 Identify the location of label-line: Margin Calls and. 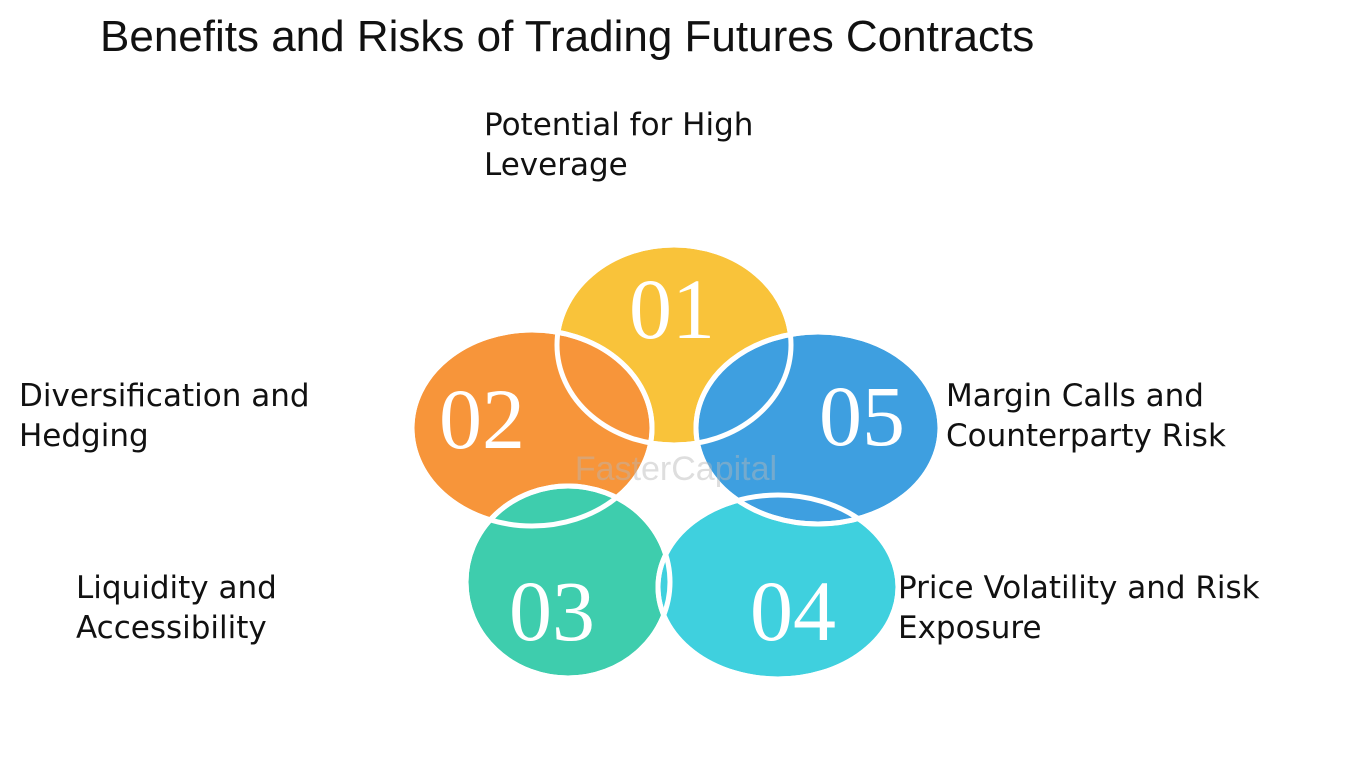
(1075, 396).